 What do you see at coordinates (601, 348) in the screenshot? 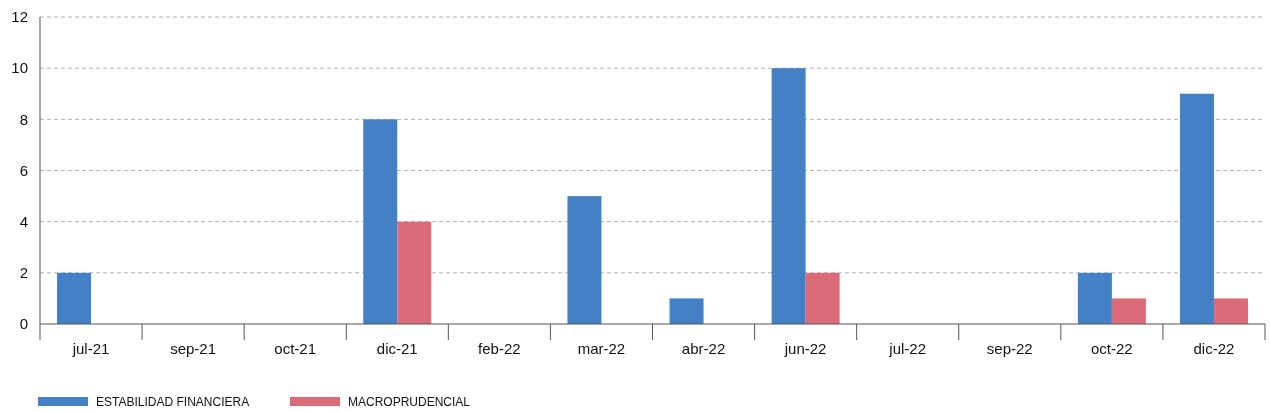
I see `x-tick-label: mar-22` at bounding box center [601, 348].